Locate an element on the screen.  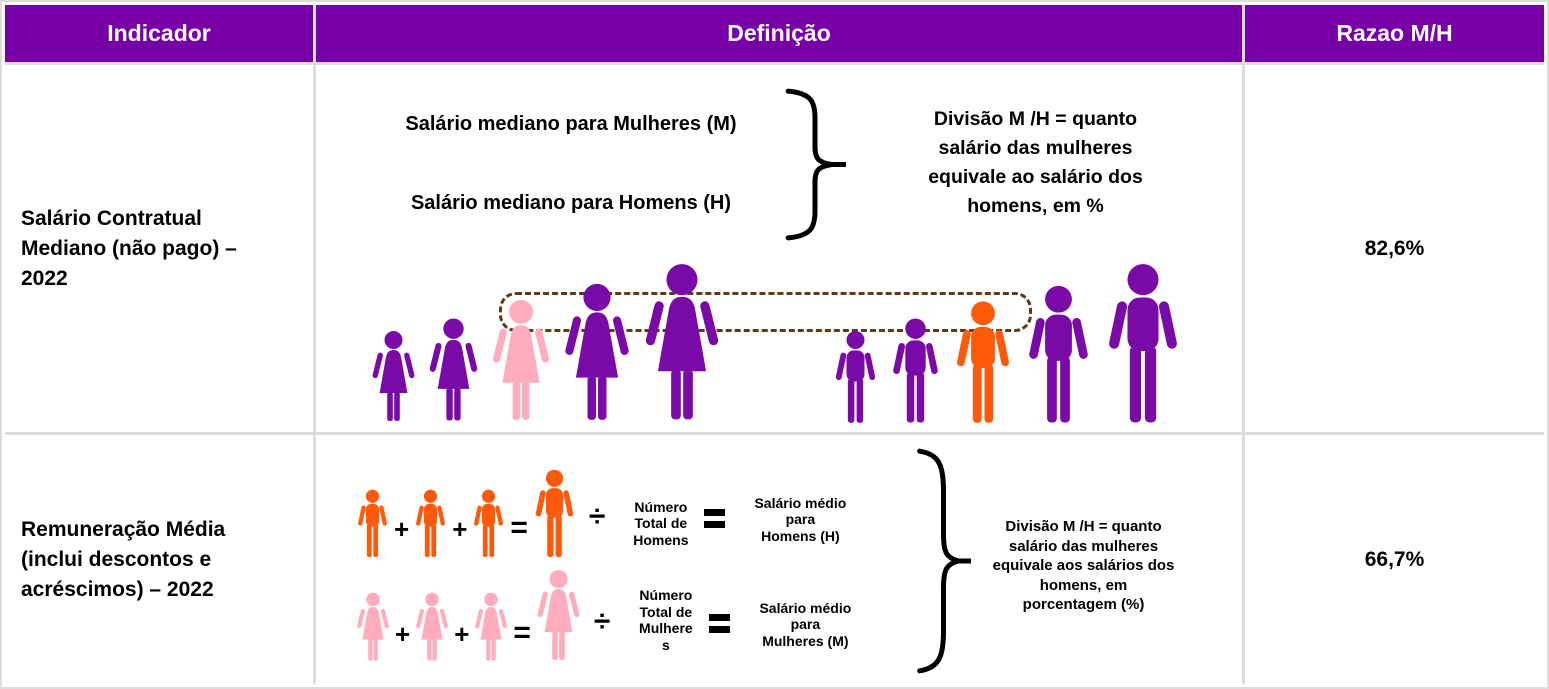
header-indicator-label: Indicador is located at coordinates (159, 33).